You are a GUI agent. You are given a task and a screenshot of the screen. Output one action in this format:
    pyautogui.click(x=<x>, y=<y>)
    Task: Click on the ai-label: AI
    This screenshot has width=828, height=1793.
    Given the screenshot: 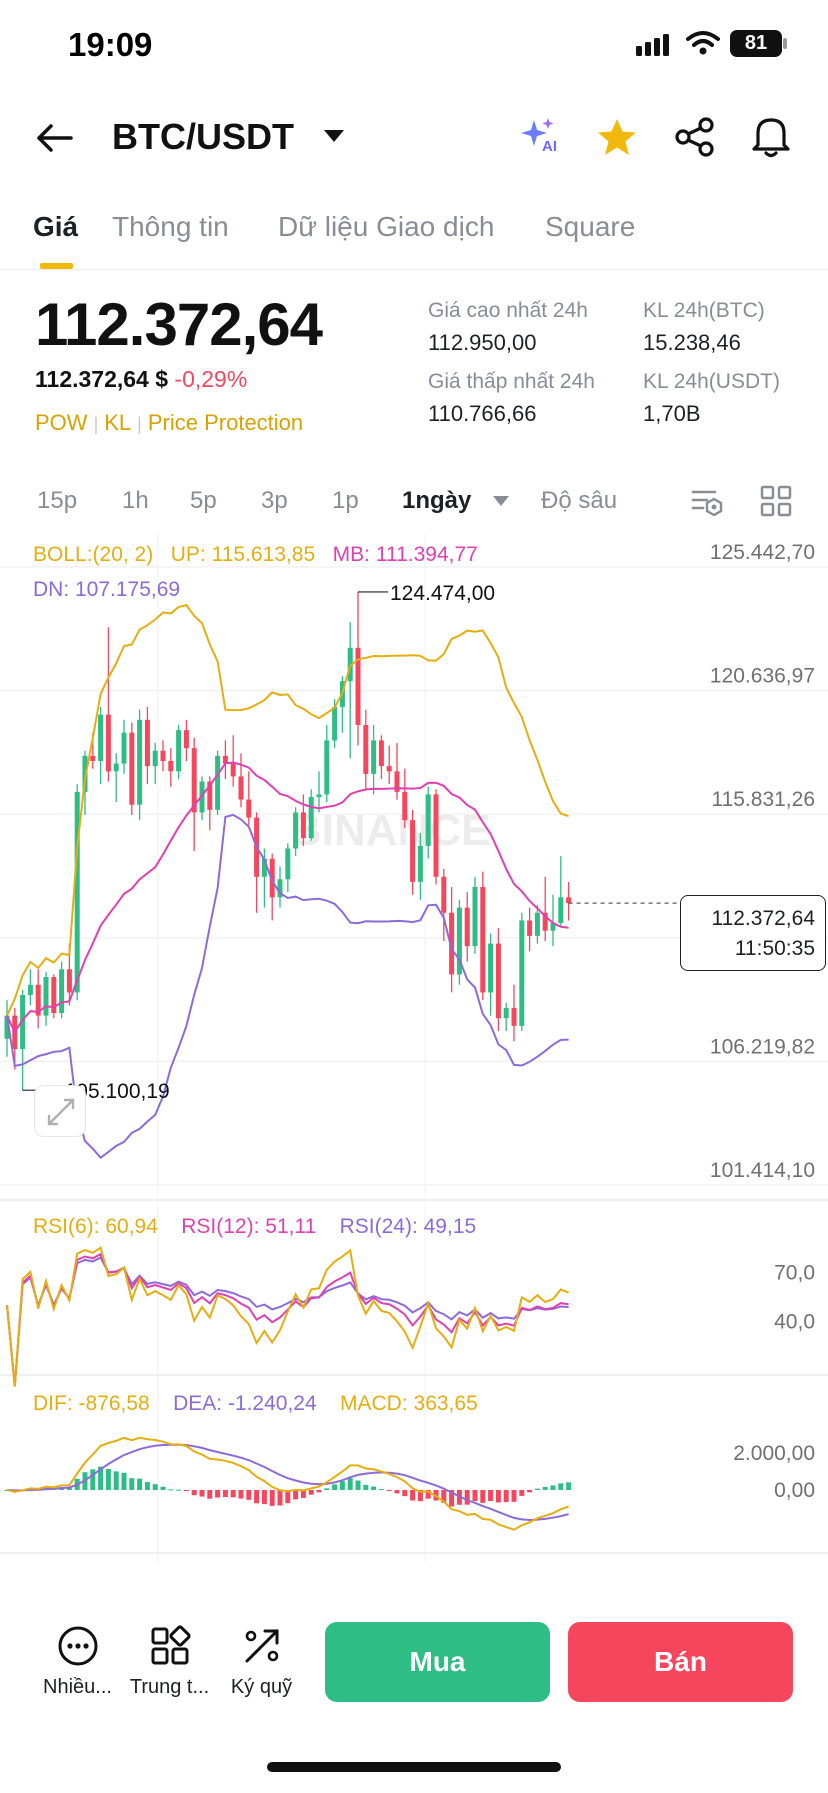 What is the action you would take?
    pyautogui.click(x=549, y=146)
    